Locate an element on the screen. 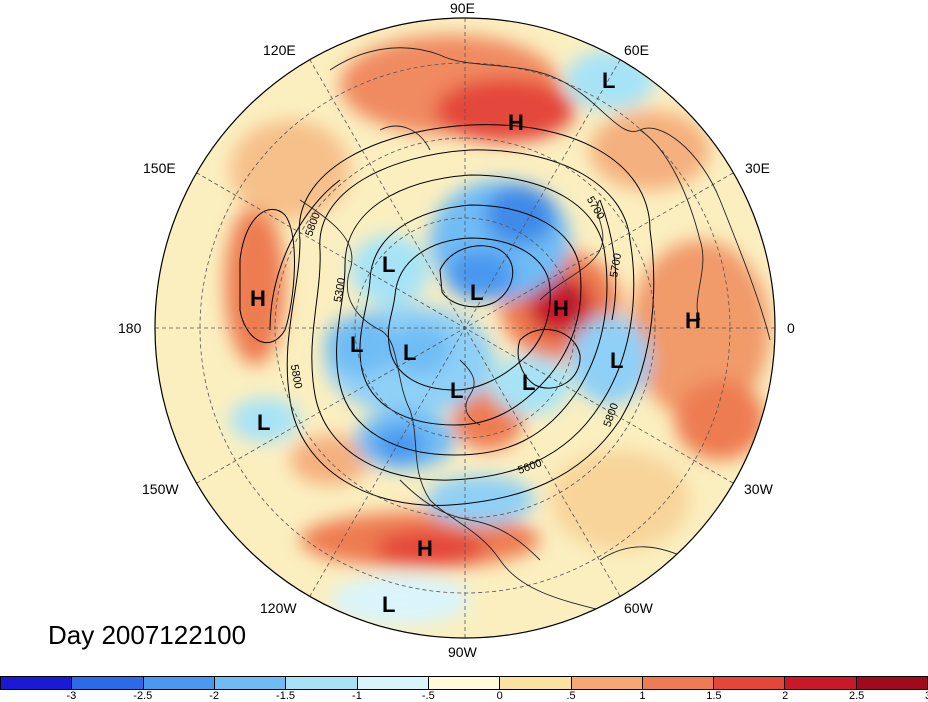 The height and width of the screenshot is (702, 928). colorbar-tick-label: -1.5 is located at coordinates (286, 696).